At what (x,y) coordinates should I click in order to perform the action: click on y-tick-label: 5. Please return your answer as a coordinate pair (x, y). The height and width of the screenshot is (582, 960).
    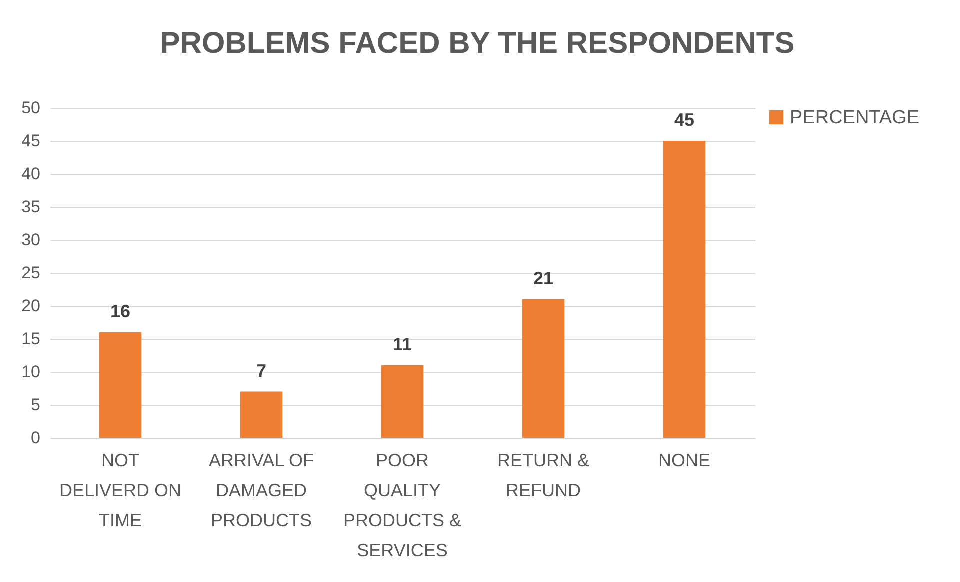
    Looking at the image, I should click on (35, 405).